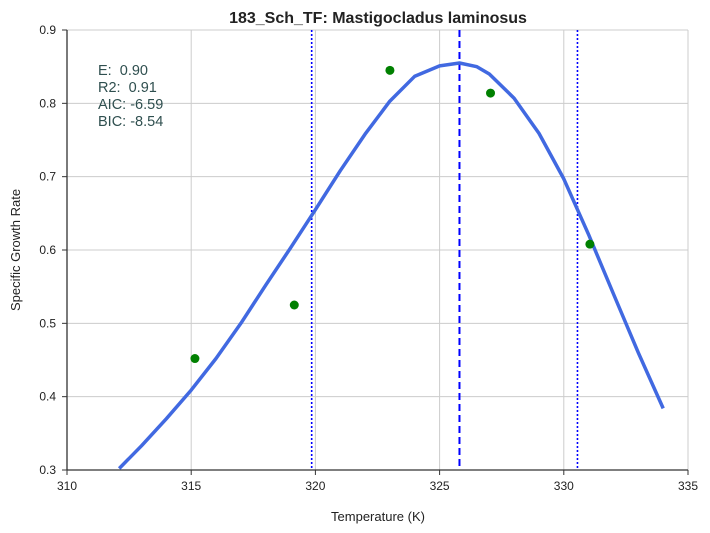 Image resolution: width=710 pixels, height=533 pixels. Describe the element at coordinates (47, 177) in the screenshot. I see `y-tick-label: 0.7` at that location.